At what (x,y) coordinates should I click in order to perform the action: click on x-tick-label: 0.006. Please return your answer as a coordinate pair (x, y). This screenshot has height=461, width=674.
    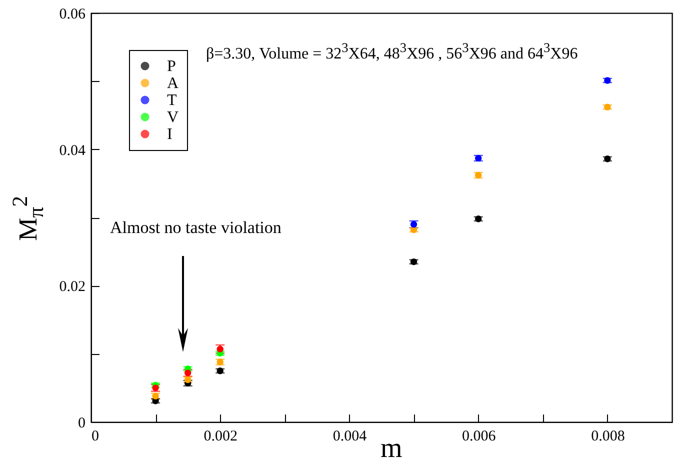
    Looking at the image, I should click on (479, 436).